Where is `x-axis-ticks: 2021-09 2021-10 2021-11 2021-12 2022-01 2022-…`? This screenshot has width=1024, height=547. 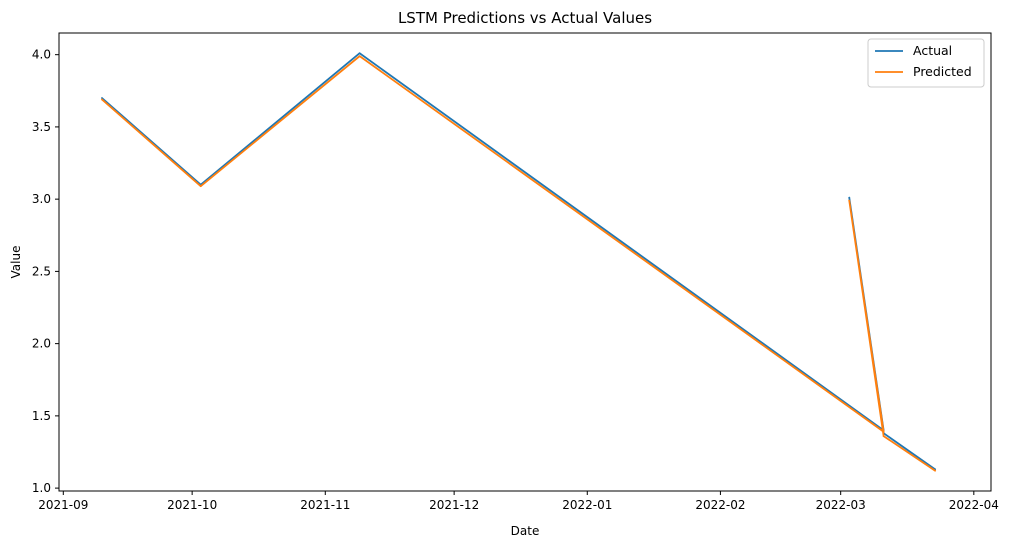
x-axis-ticks: 2021-09 2021-10 2021-11 2021-12 2022-01 2022-… is located at coordinates (518, 501).